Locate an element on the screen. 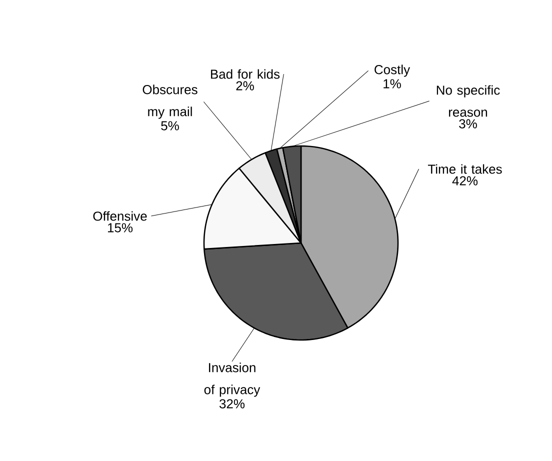  slice-label: Costly is located at coordinates (392, 70).